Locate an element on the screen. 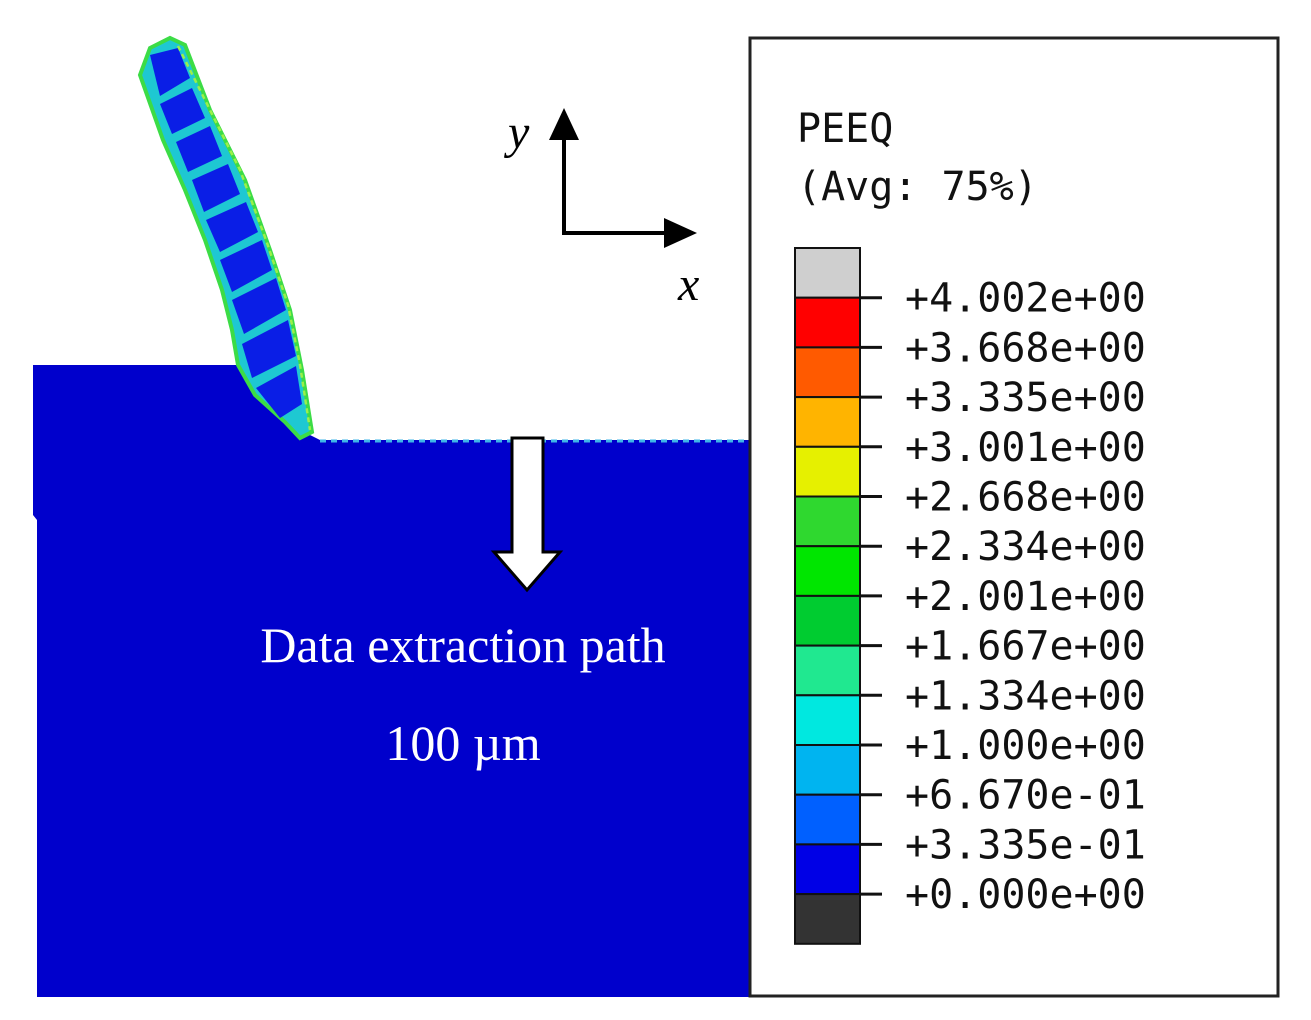 The height and width of the screenshot is (1020, 1311). legend-tick-label: +1.000e+00 is located at coordinates (1025, 746).